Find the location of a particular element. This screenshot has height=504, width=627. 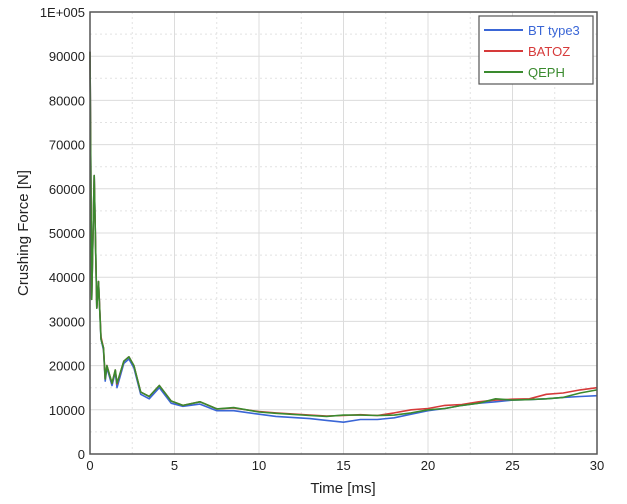

x-tick-label: 20 is located at coordinates (428, 465).